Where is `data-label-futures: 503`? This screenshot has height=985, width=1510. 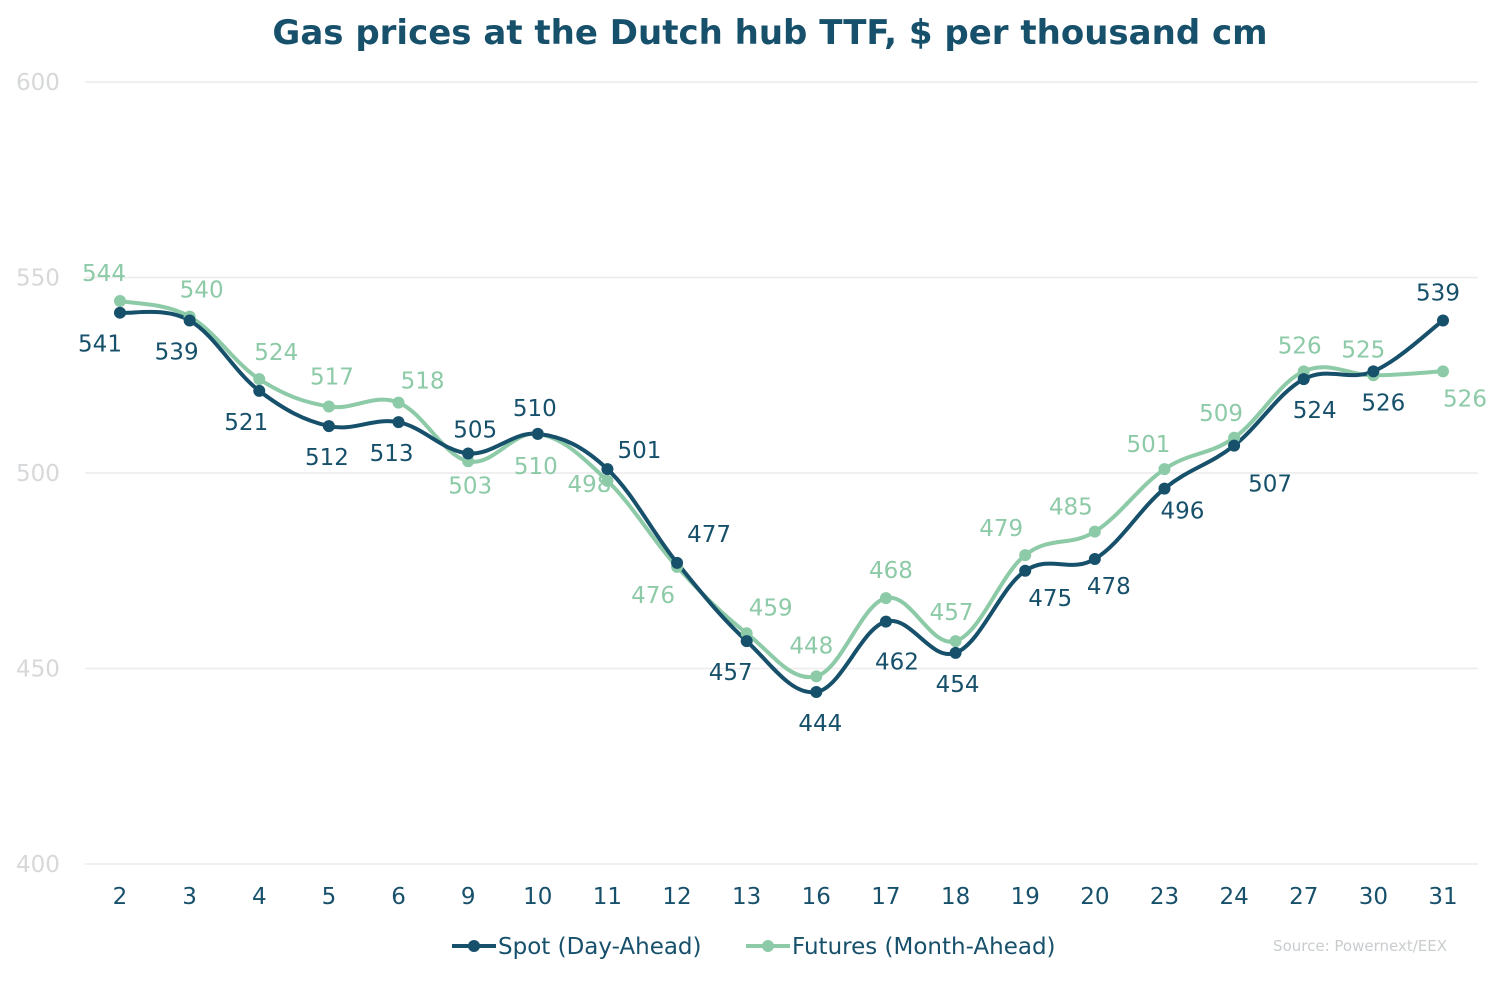
data-label-futures: 503 is located at coordinates (470, 486).